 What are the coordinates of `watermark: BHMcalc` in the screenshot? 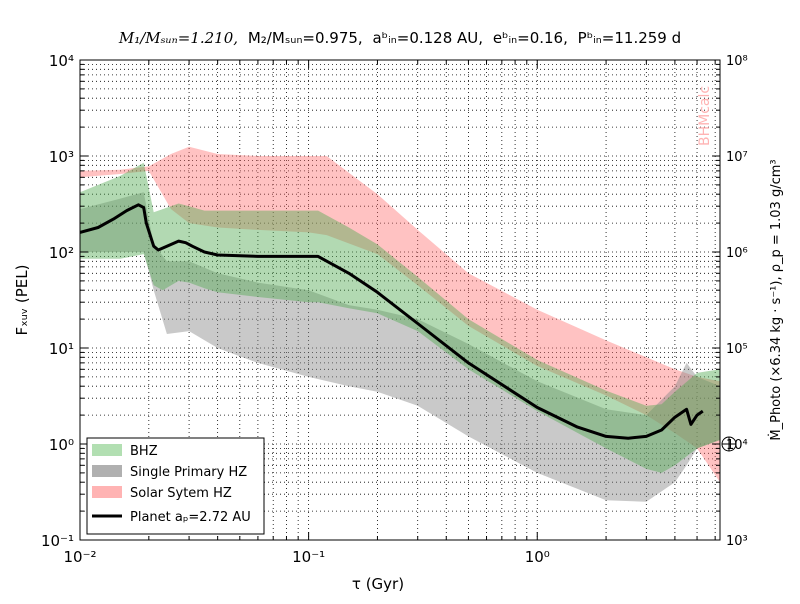 It's located at (705, 116).